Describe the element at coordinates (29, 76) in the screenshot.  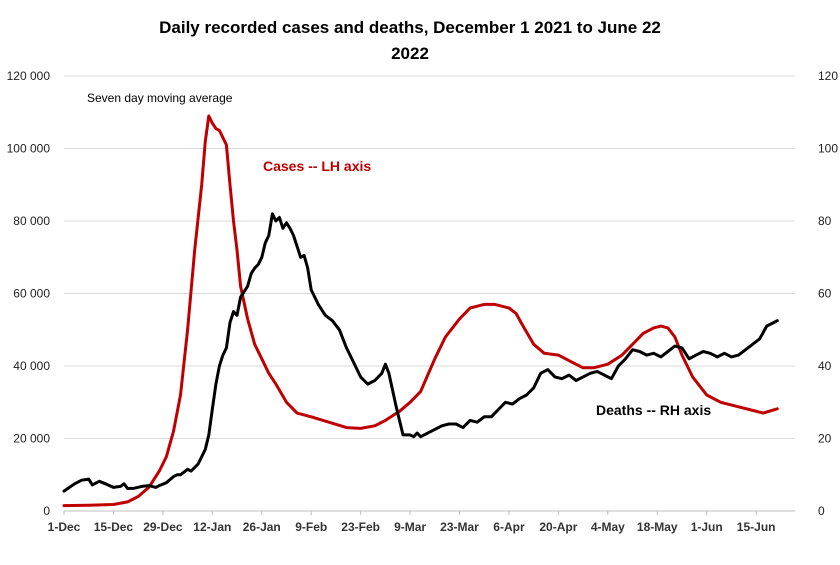
I see `left-axis-tick-label: 120 000` at that location.